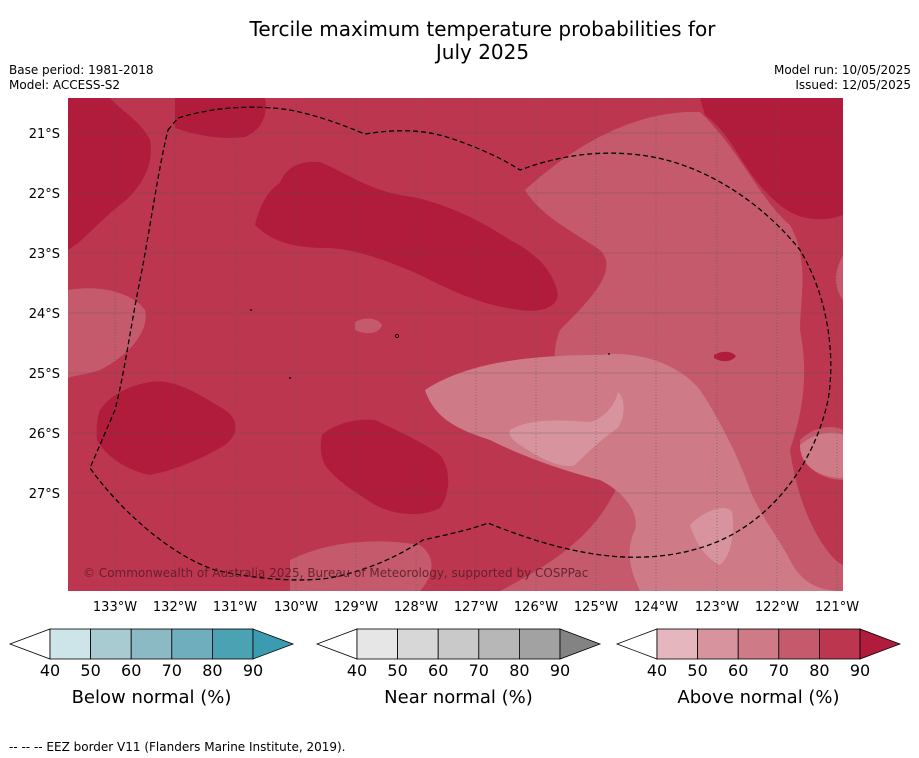  What do you see at coordinates (758, 668) in the screenshot?
I see `above-normal-colorbar: 40 50 60 70 80 90 Above normal (%)` at bounding box center [758, 668].